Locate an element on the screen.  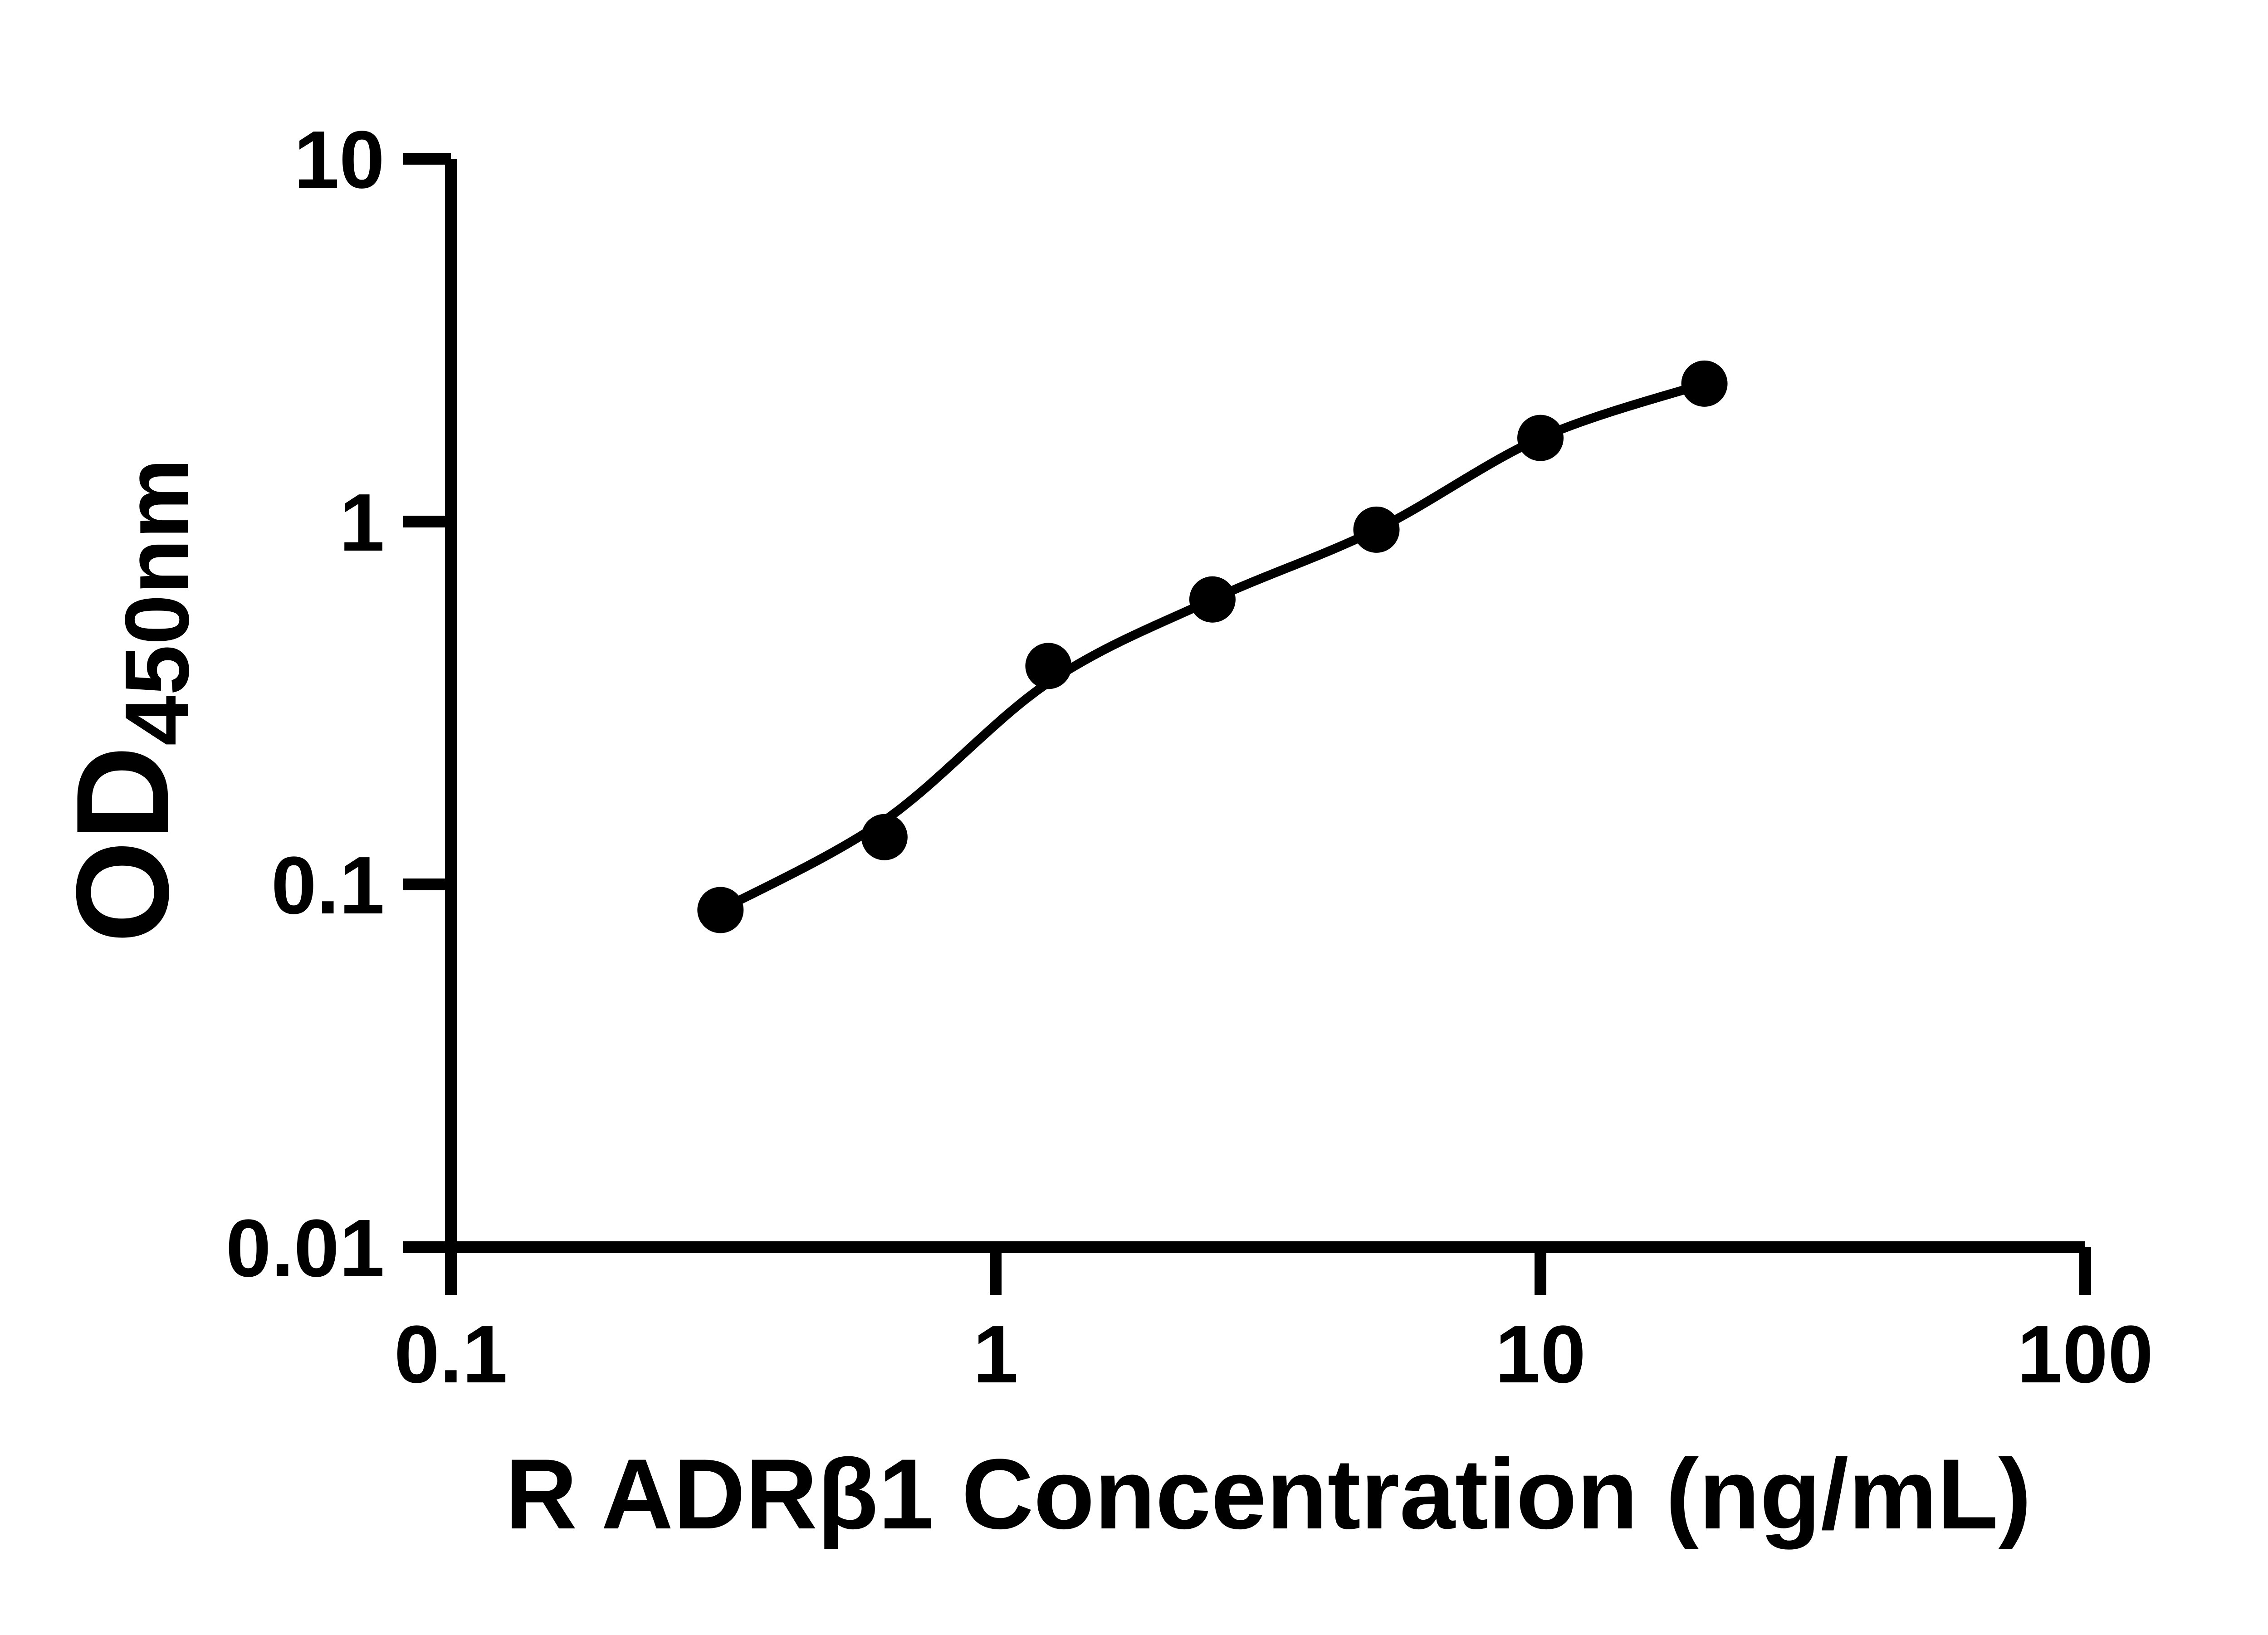
y-axis-title: OD450nm is located at coordinates (129, 701).